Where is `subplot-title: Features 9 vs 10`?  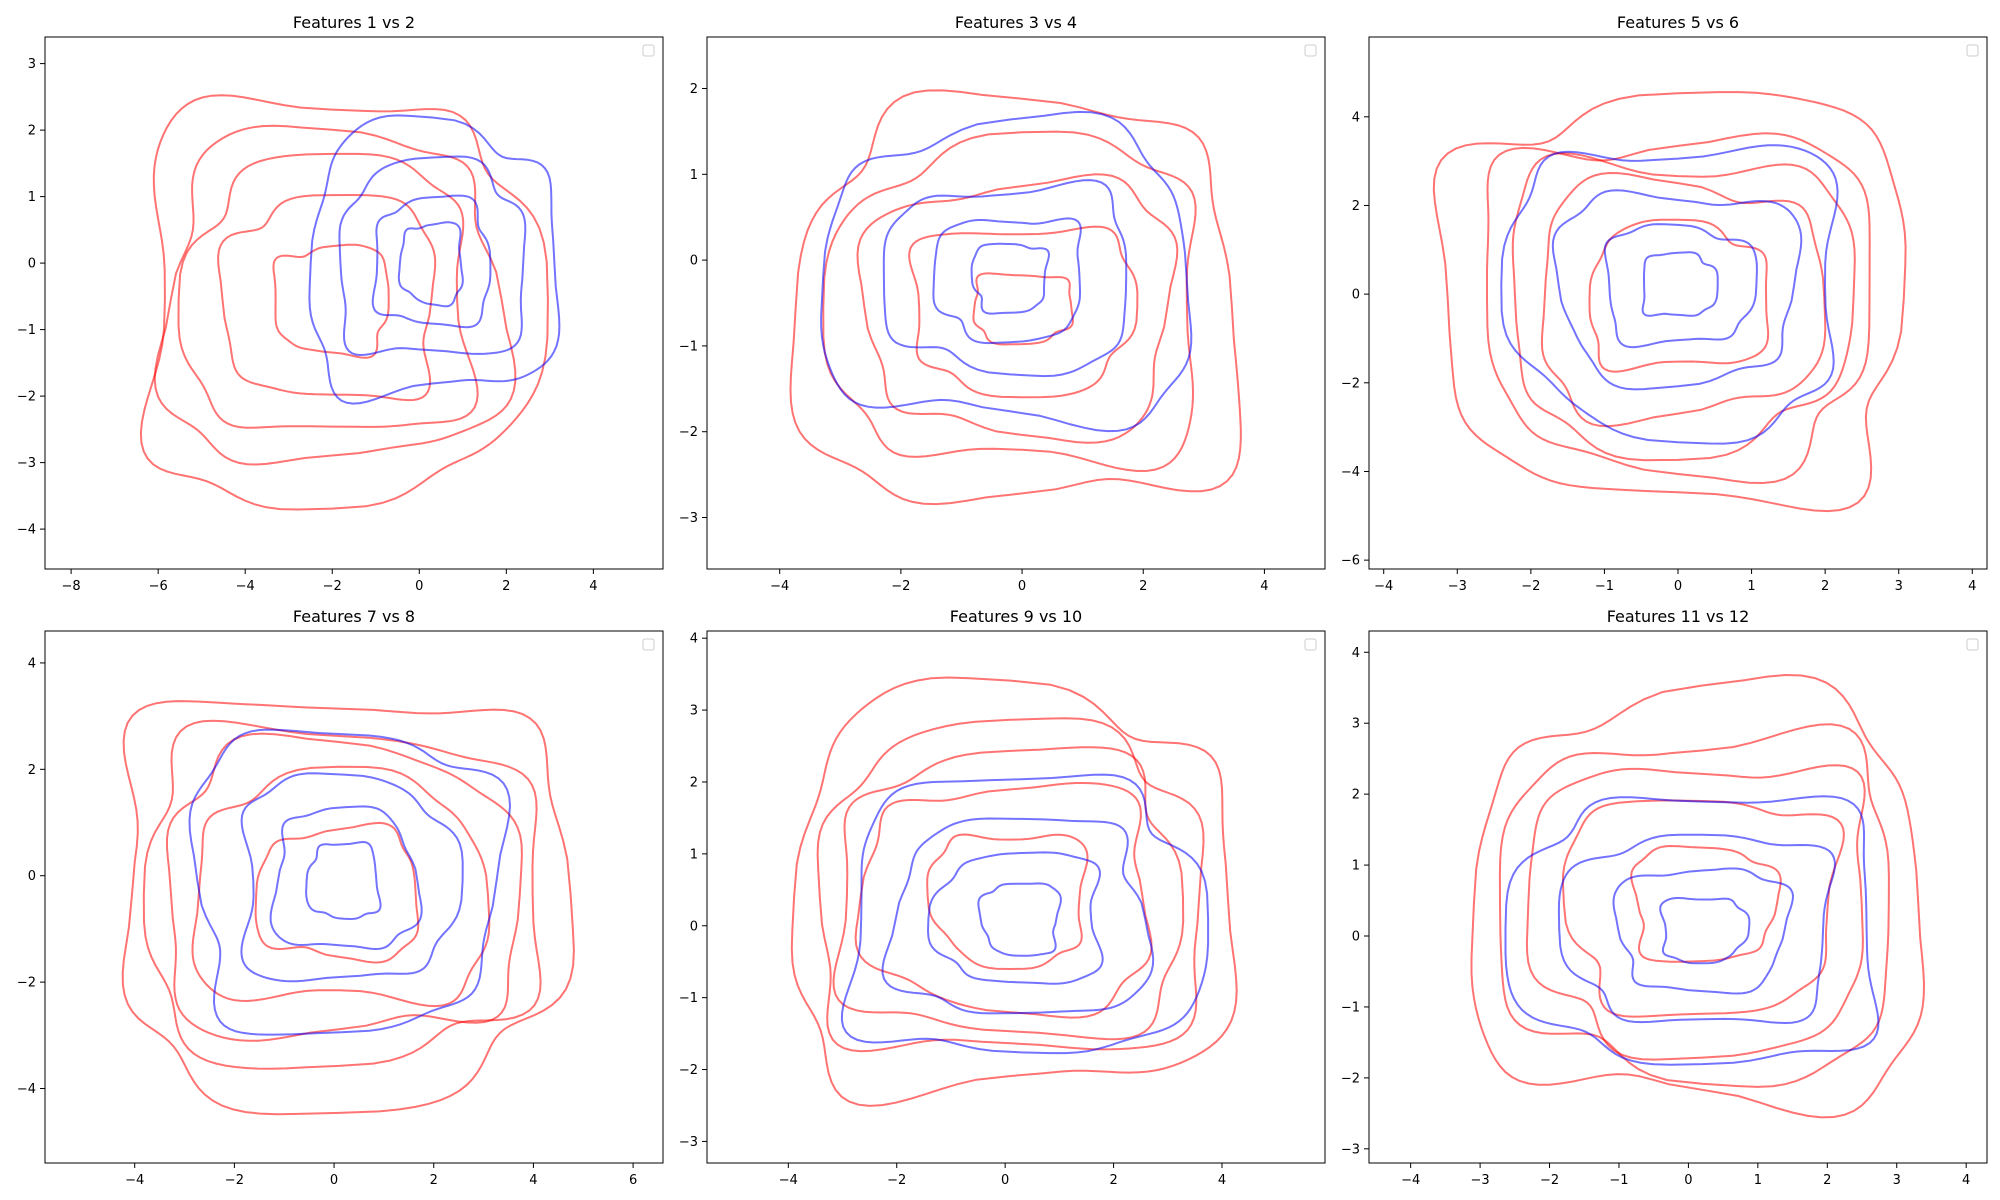
subplot-title: Features 9 vs 10 is located at coordinates (1016, 616).